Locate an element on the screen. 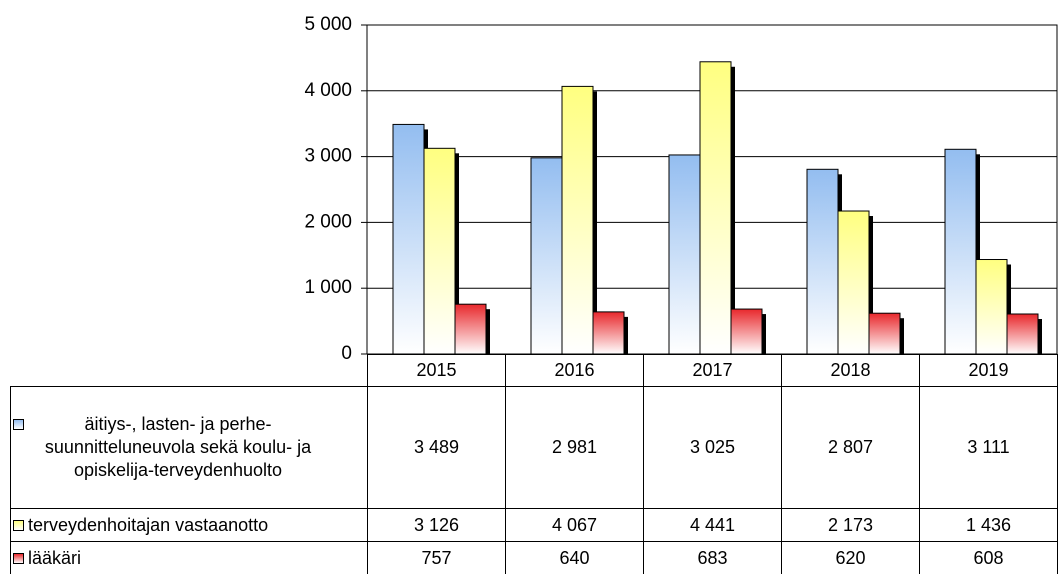 The image size is (1060, 574). data-label: 757 is located at coordinates (436, 557).